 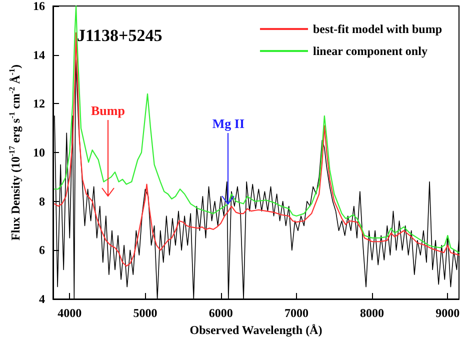 What do you see at coordinates (39, 103) in the screenshot?
I see `y-tick-label: 12` at bounding box center [39, 103].